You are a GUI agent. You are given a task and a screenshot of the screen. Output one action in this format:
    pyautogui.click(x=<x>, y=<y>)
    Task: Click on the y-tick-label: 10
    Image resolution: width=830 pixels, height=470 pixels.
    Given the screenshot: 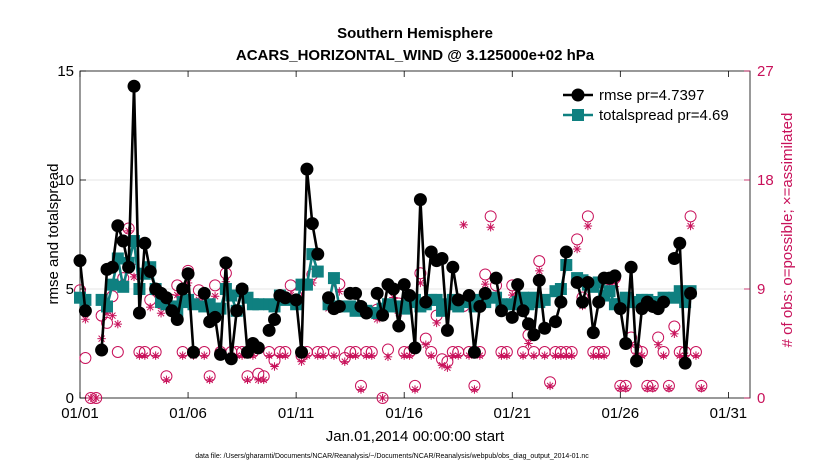 What is the action you would take?
    pyautogui.click(x=65, y=180)
    